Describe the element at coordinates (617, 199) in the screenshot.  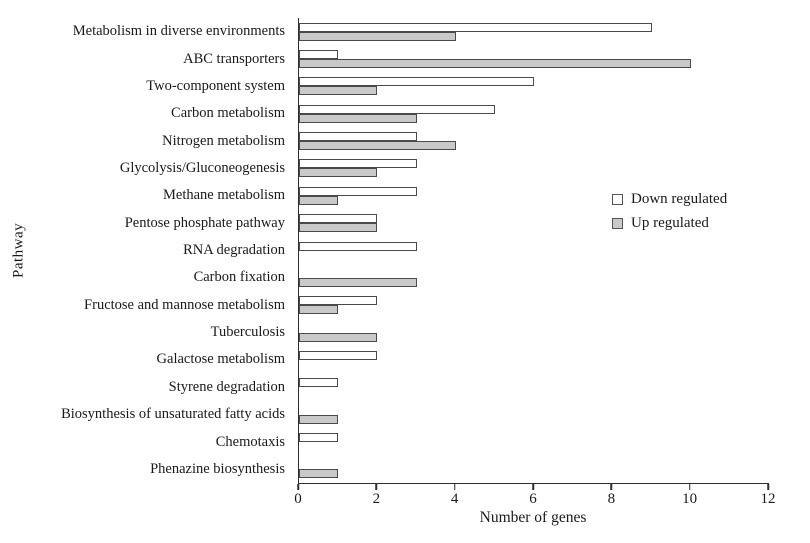
I see `down-regulated-swatch` at that location.